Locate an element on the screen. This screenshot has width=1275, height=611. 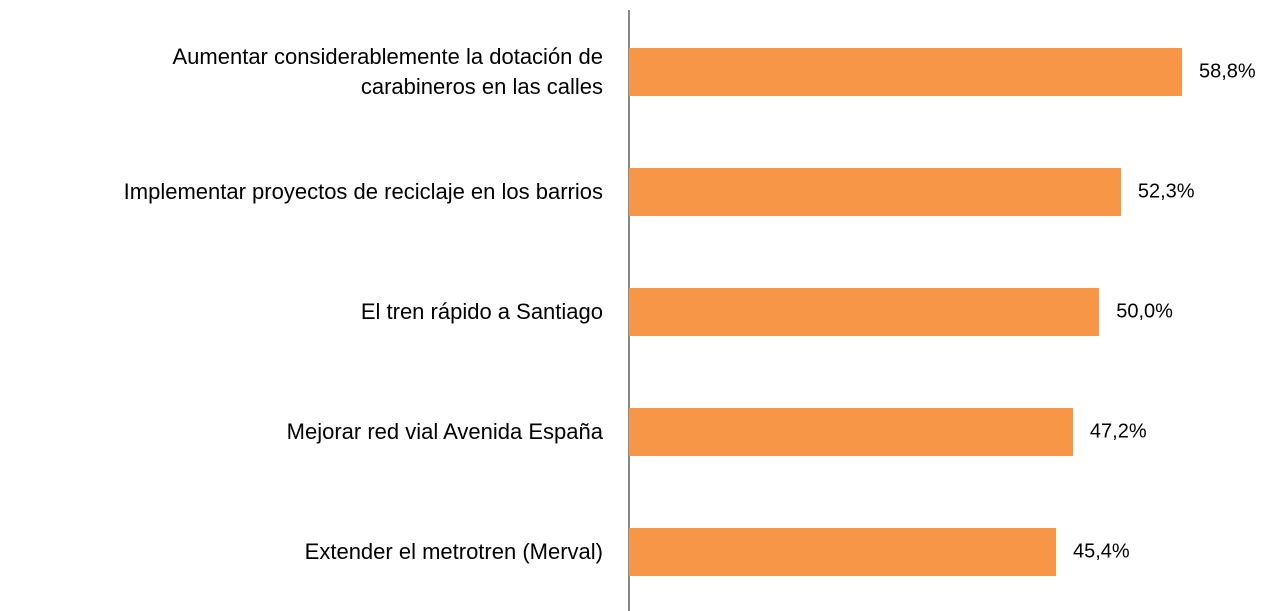
value-label: 52,3% is located at coordinates (1166, 191).